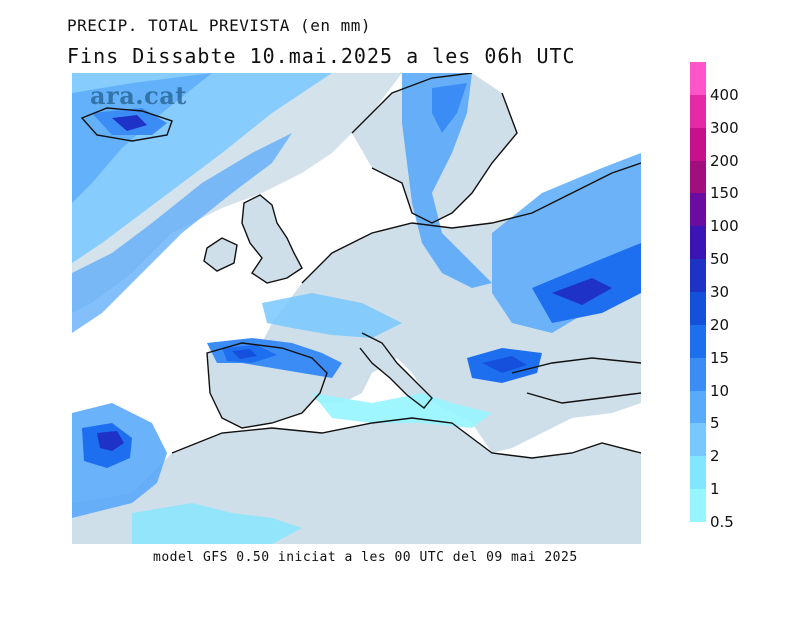 This screenshot has height=617, width=800. I want to click on legend-label: 20, so click(720, 324).